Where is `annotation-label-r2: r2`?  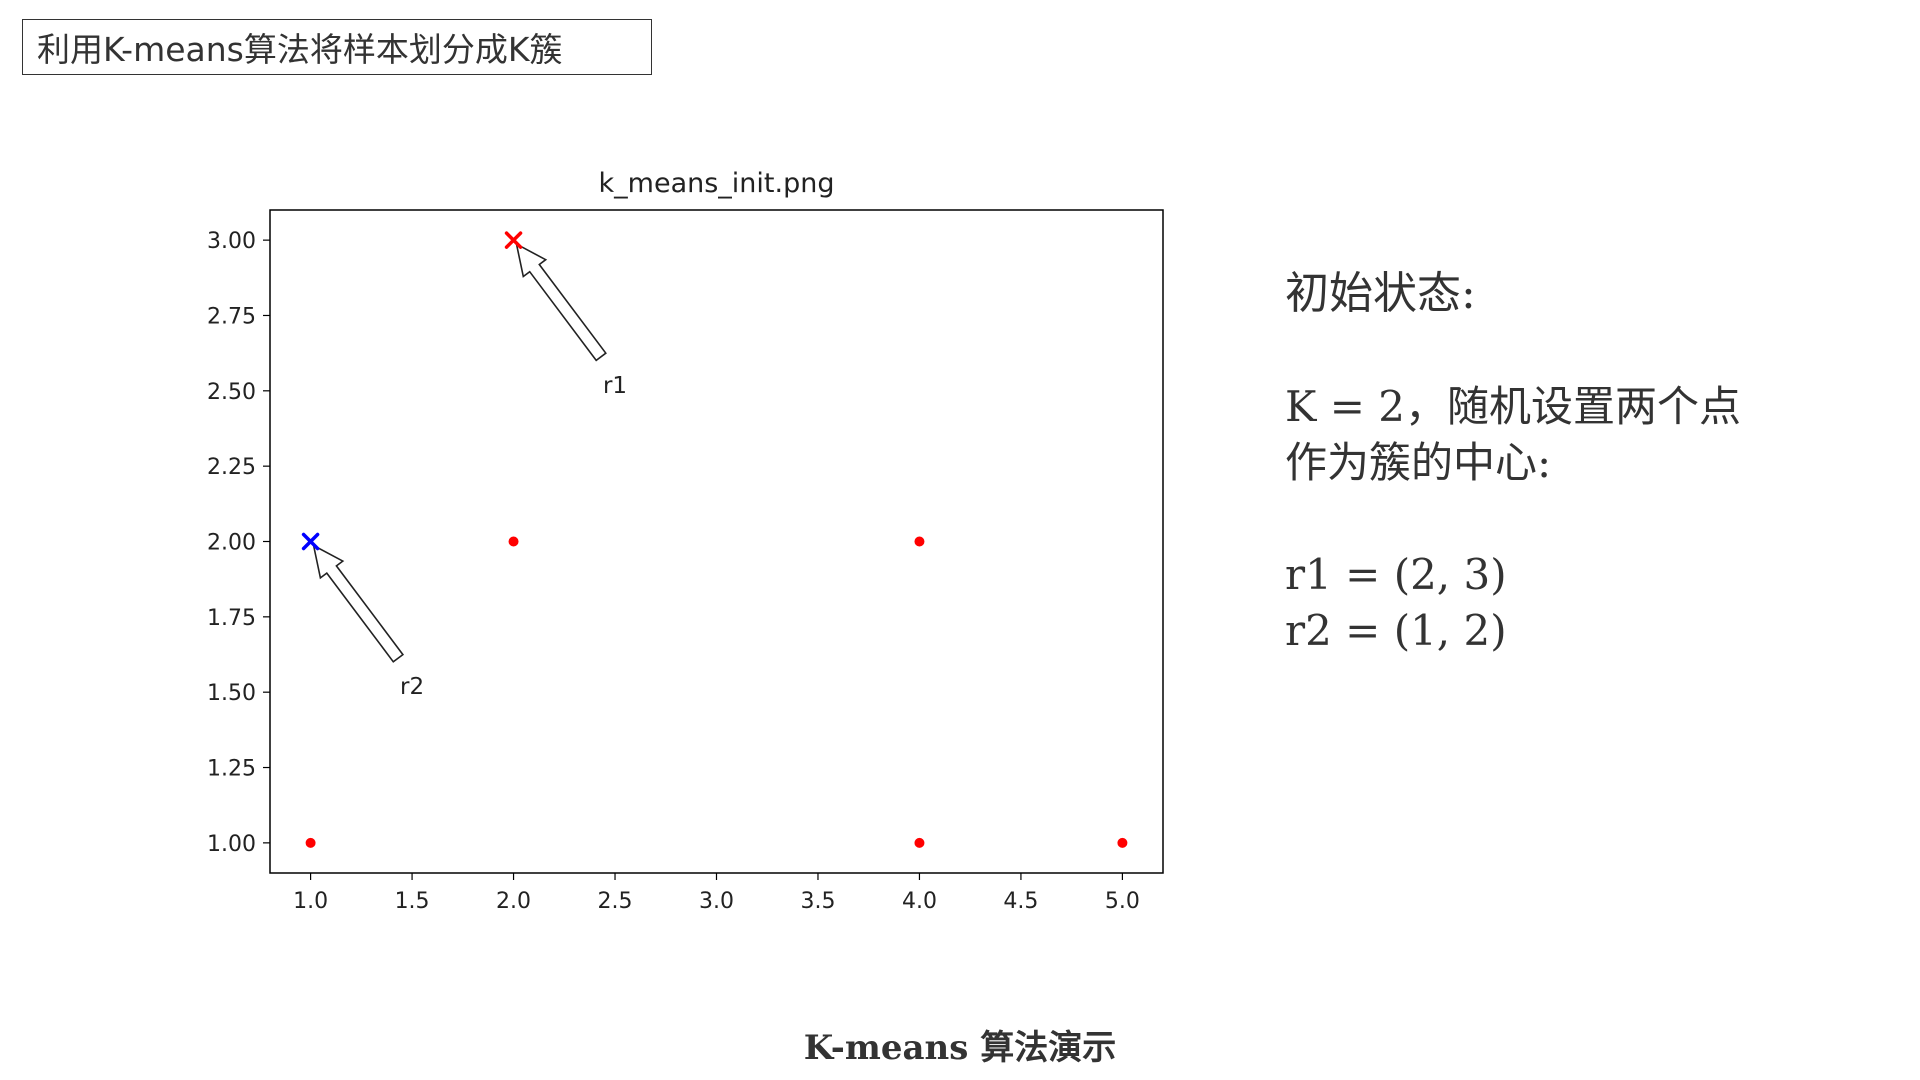
annotation-label-r2: r2 is located at coordinates (412, 687).